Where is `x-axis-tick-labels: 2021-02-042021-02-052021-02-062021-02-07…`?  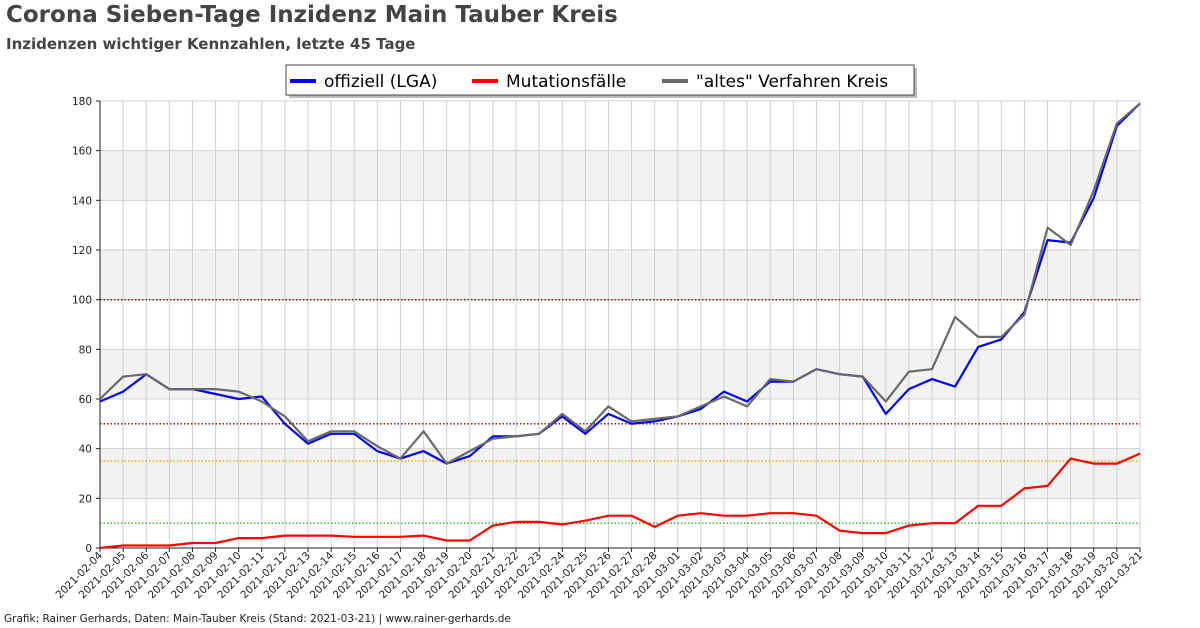
x-axis-tick-labels: 2021-02-042021-02-052021-02-062021-02-07… is located at coordinates (599, 574).